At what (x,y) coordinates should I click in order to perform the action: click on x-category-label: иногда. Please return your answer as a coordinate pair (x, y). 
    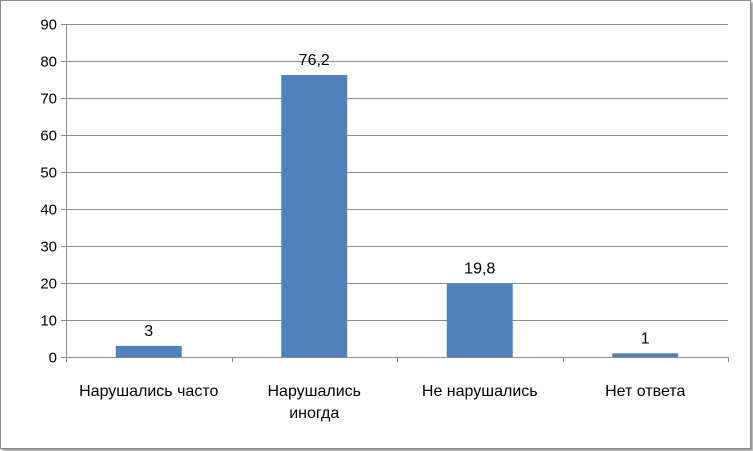
    Looking at the image, I should click on (314, 413).